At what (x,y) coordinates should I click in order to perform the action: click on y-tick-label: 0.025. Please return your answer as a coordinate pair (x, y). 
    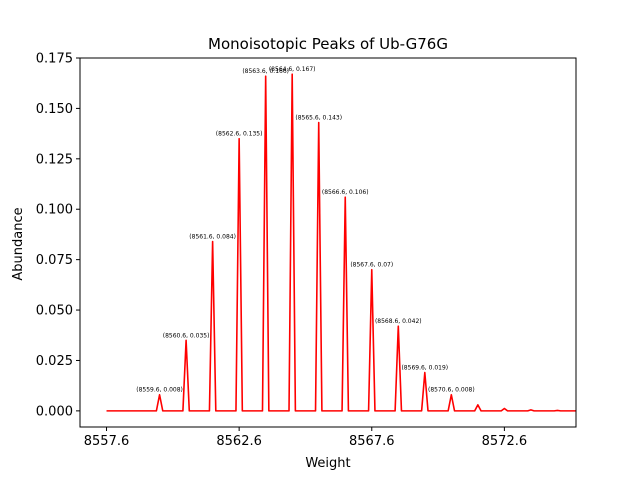
    Looking at the image, I should click on (54, 361).